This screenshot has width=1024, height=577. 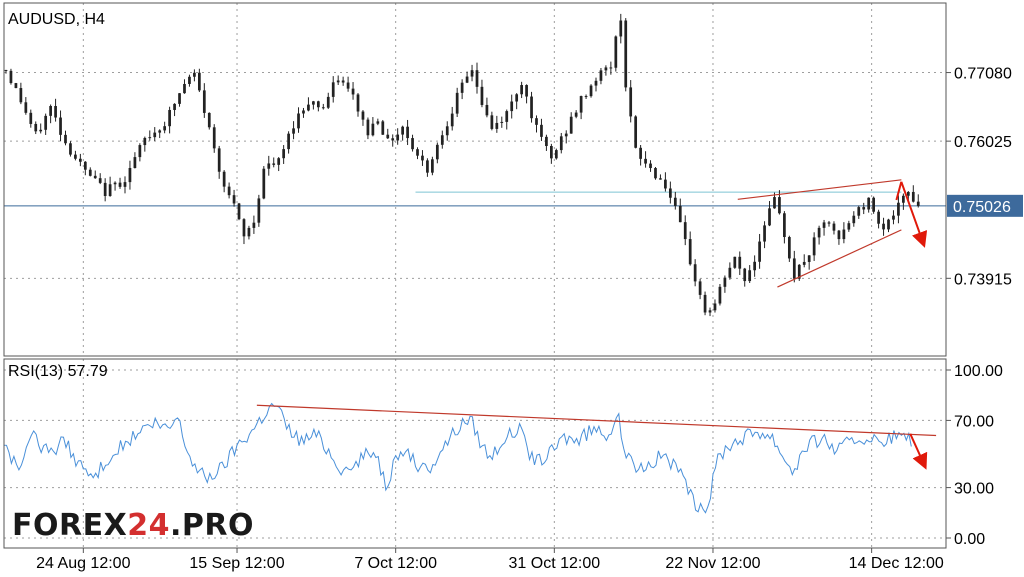 I want to click on current-price-label: 0.75026, so click(x=982, y=207).